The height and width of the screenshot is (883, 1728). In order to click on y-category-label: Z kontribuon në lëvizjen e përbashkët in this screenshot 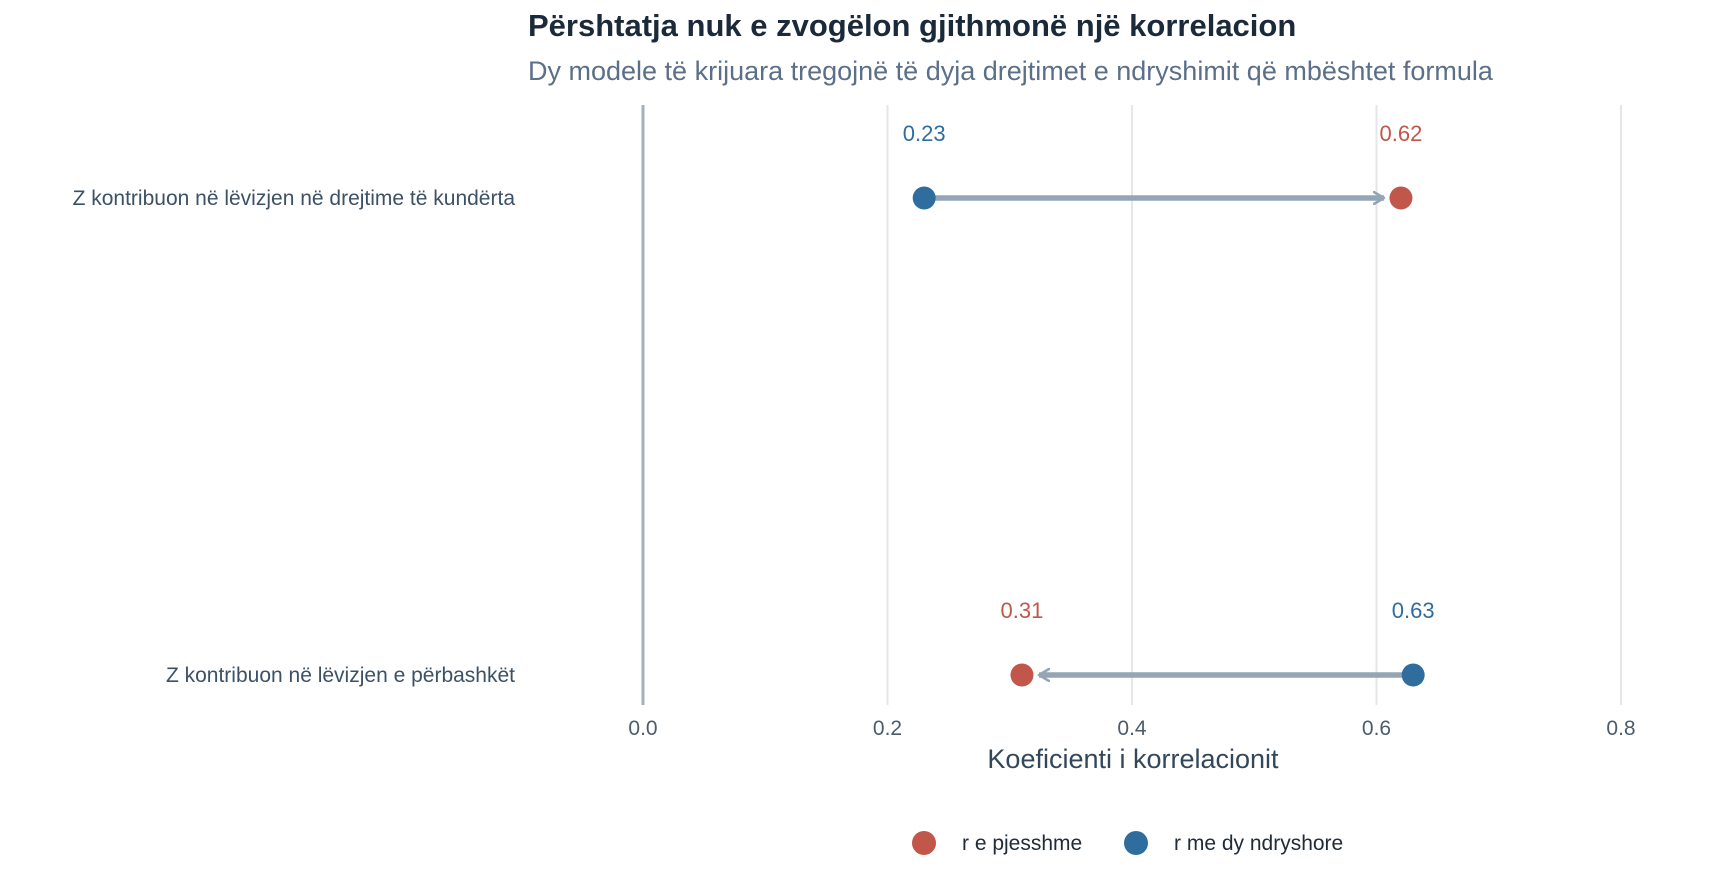, I will do `click(340, 675)`.